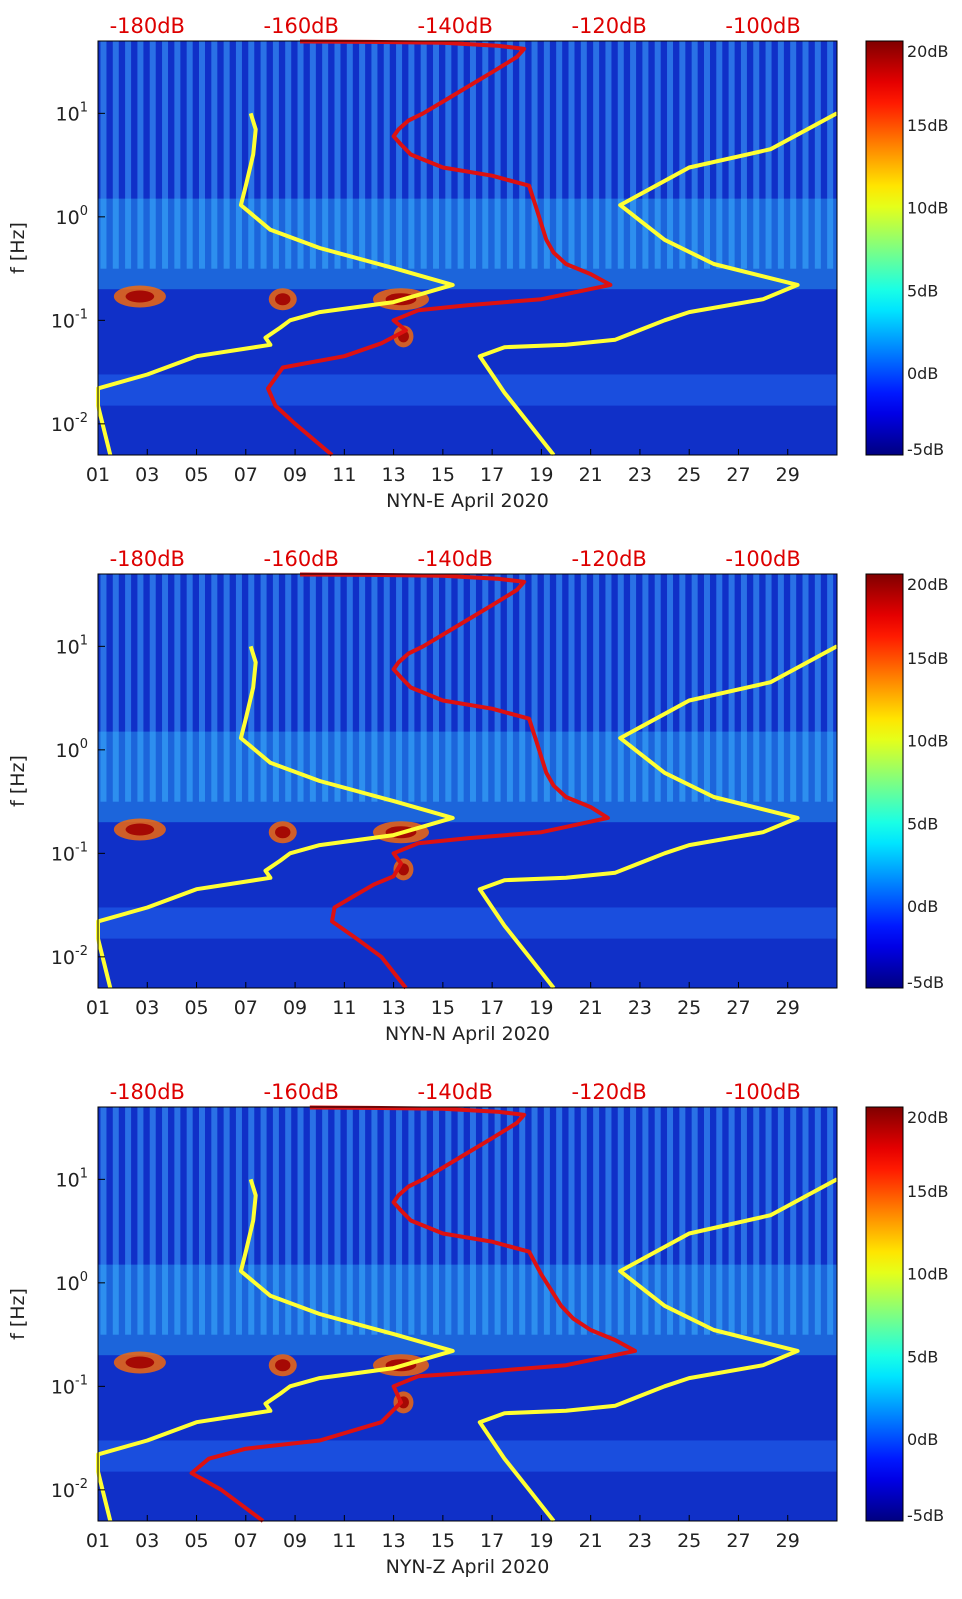 This screenshot has width=962, height=1599. I want to click on x-axis-label: NYN-E April 2020, so click(467, 501).